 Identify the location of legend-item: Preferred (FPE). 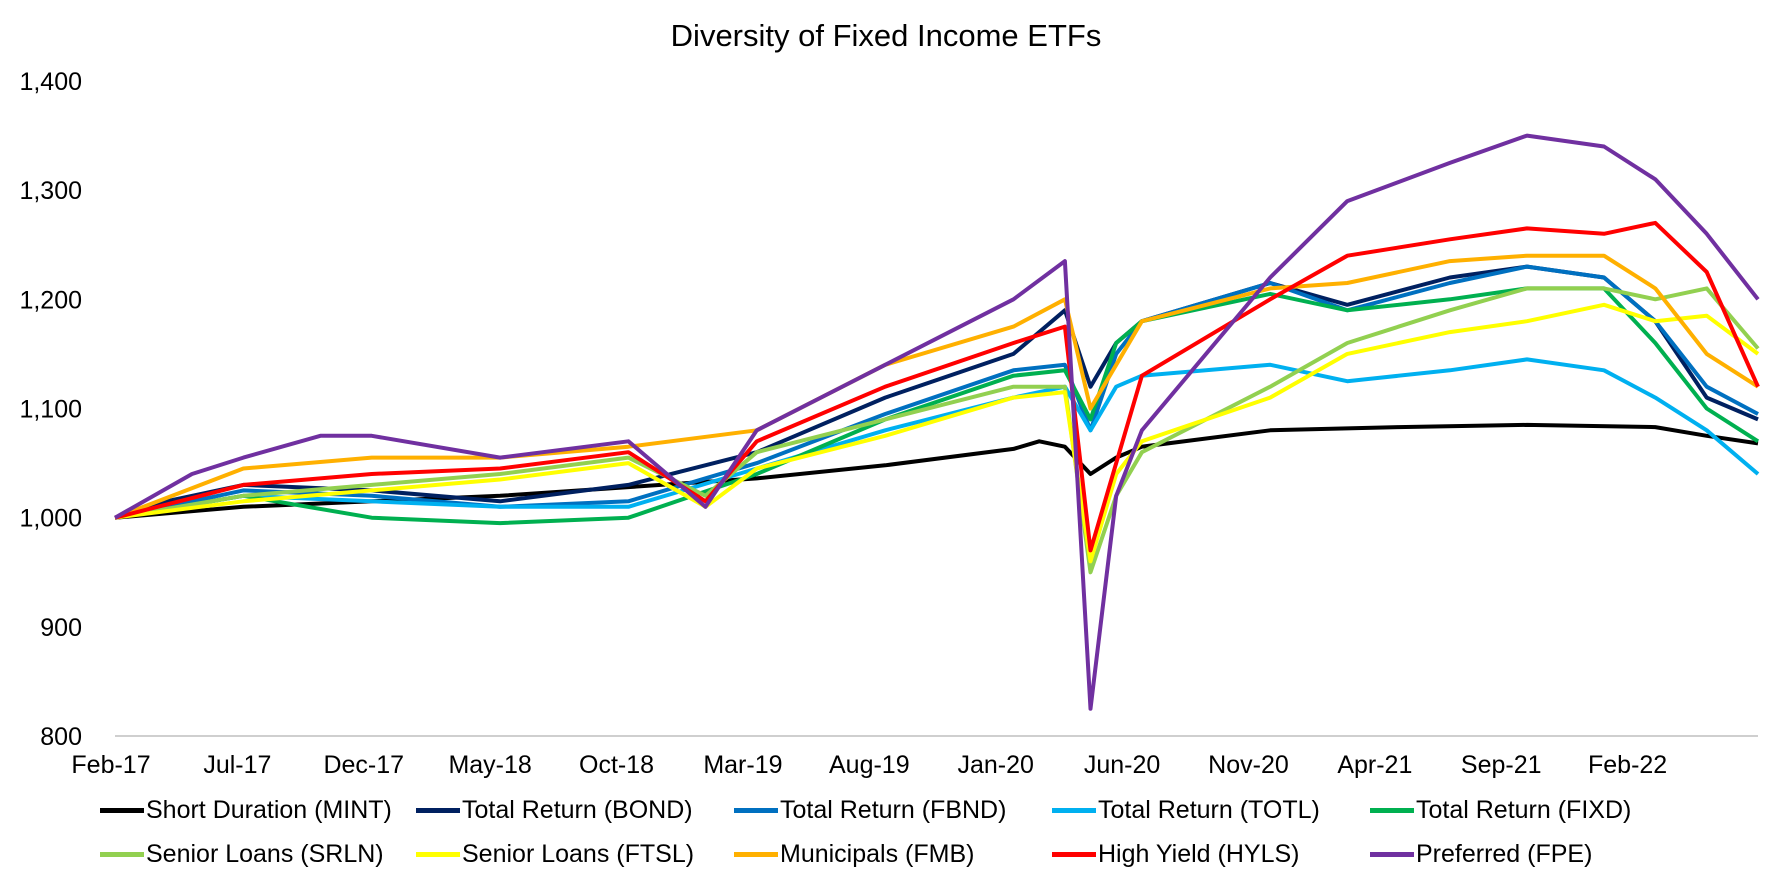
(1481, 854).